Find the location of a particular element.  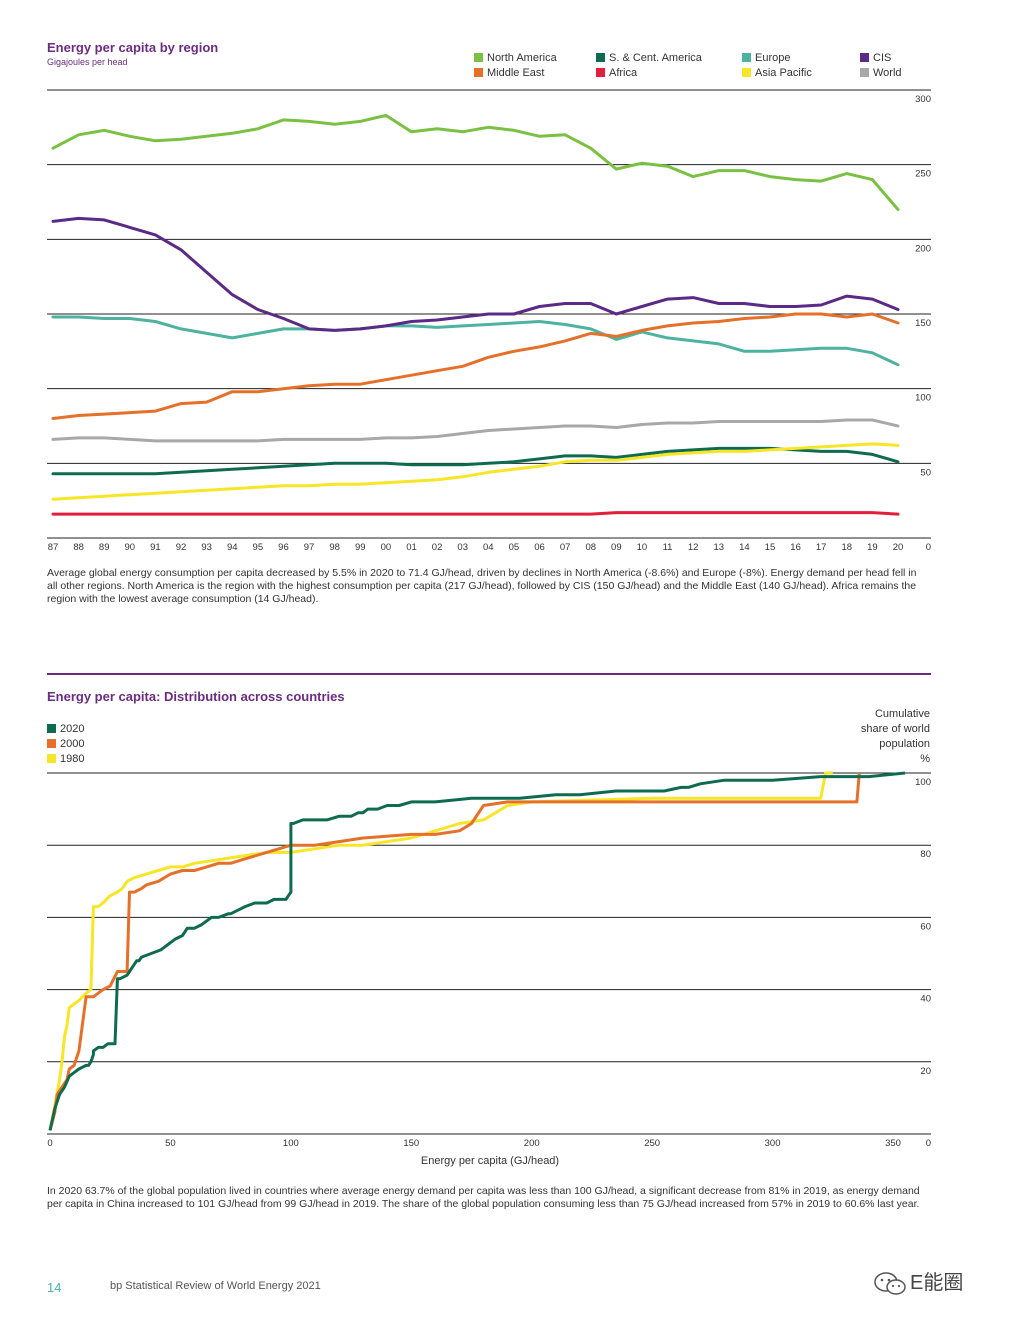

watermark: E能圈 is located at coordinates (917, 1282).